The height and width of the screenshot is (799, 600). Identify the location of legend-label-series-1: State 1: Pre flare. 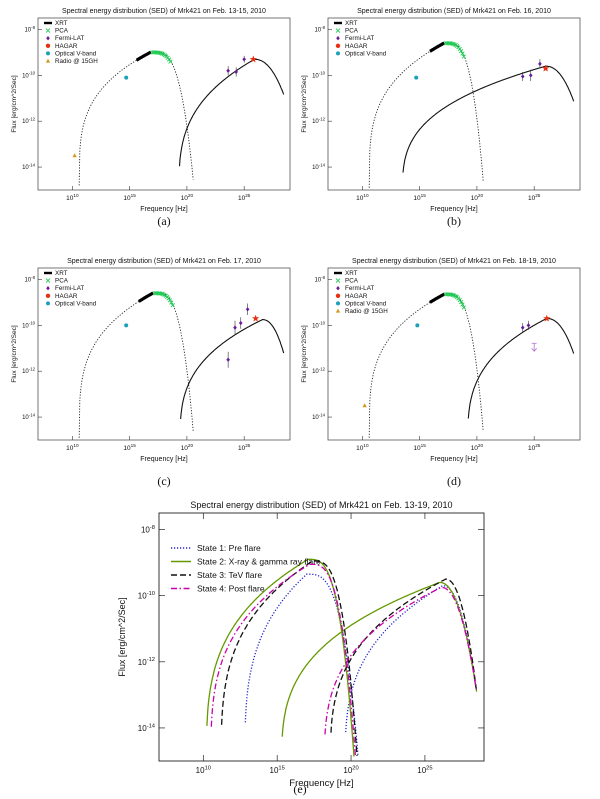
(229, 548).